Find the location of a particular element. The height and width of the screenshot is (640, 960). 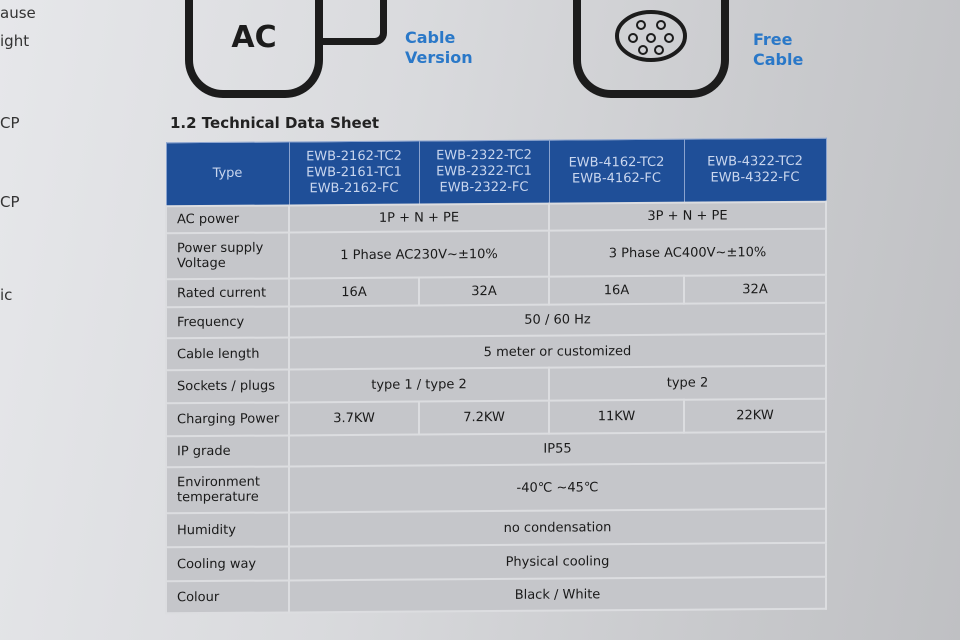

model: EWB-4322-TC2 is located at coordinates (755, 161).